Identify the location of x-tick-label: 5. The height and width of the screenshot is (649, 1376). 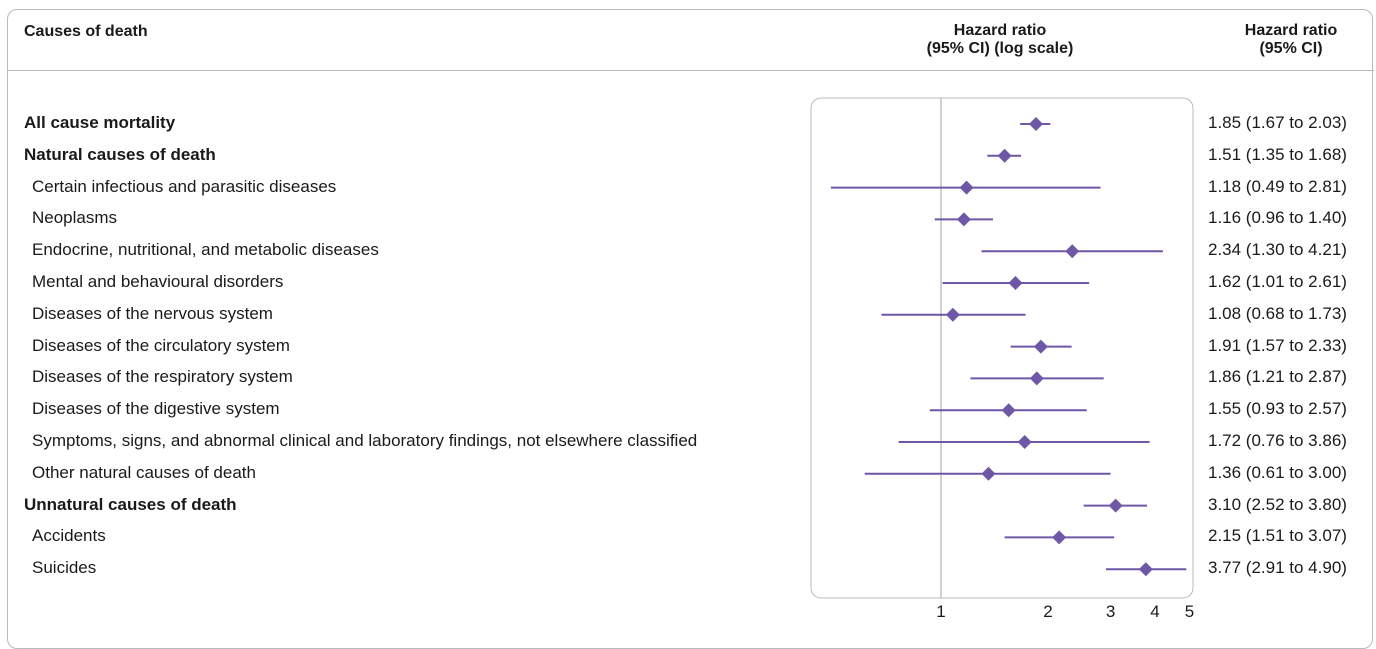
(1189, 611).